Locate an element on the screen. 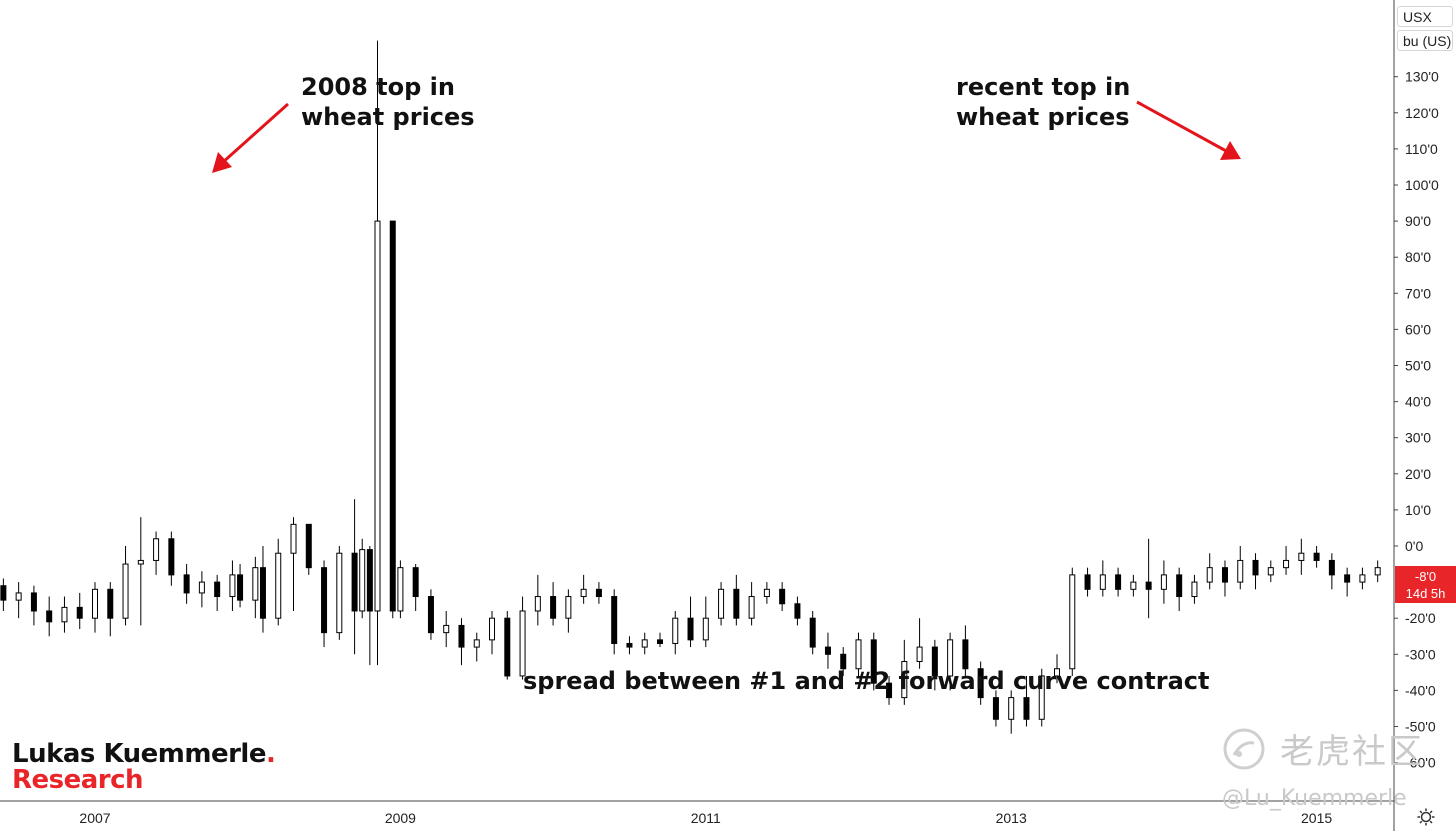 Image resolution: width=1456 pixels, height=831 pixels. x-tick-label: 2009 is located at coordinates (400, 818).